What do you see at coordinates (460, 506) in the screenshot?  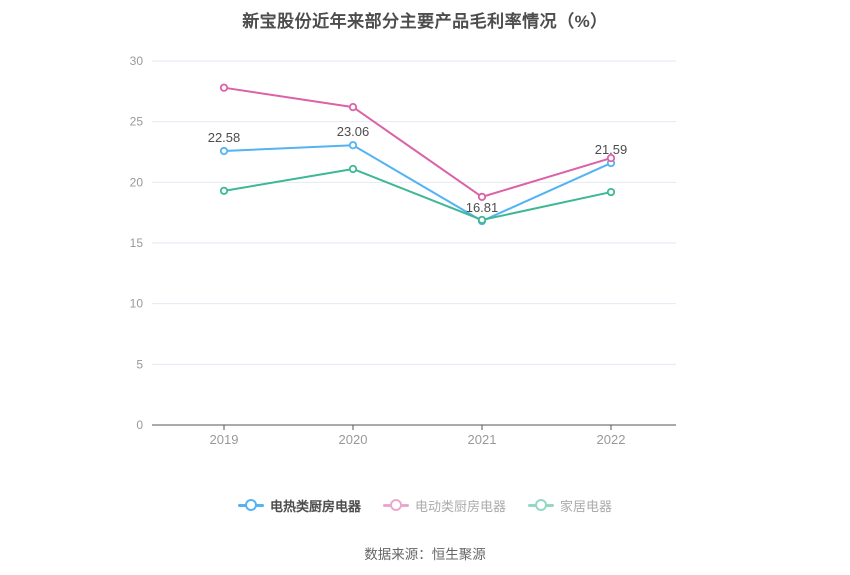 I see `legend-item-label: 电动类厨房电器` at bounding box center [460, 506].